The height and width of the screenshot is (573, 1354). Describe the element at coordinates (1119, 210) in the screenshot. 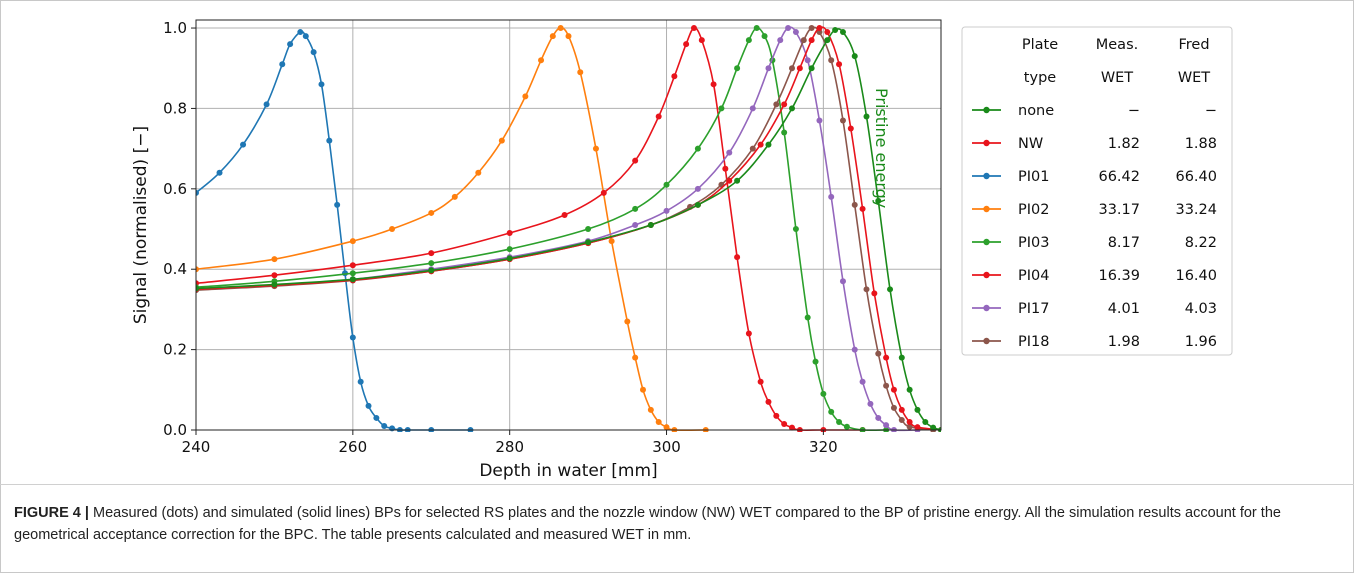

I see `legend-meas-wet: 33.17` at that location.